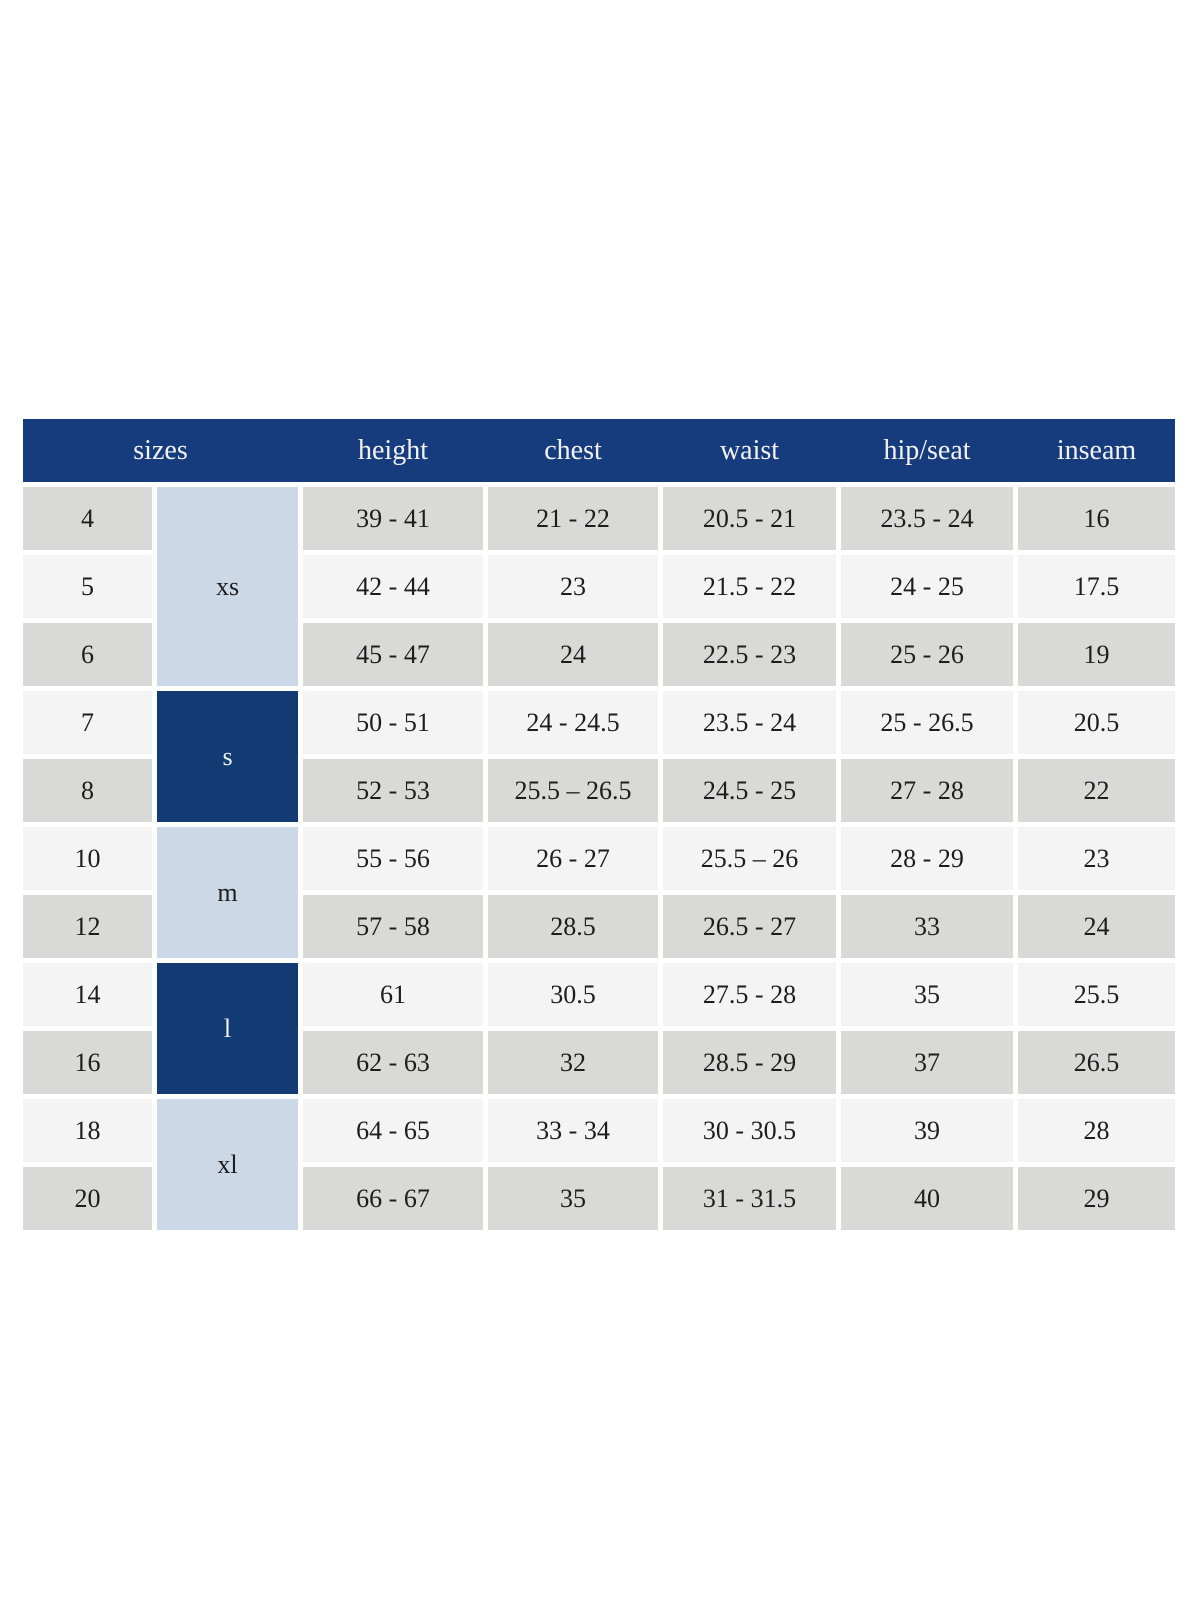 The image size is (1200, 1600). What do you see at coordinates (573, 1130) in the screenshot?
I see `chest-value-cell: 33 - 34` at bounding box center [573, 1130].